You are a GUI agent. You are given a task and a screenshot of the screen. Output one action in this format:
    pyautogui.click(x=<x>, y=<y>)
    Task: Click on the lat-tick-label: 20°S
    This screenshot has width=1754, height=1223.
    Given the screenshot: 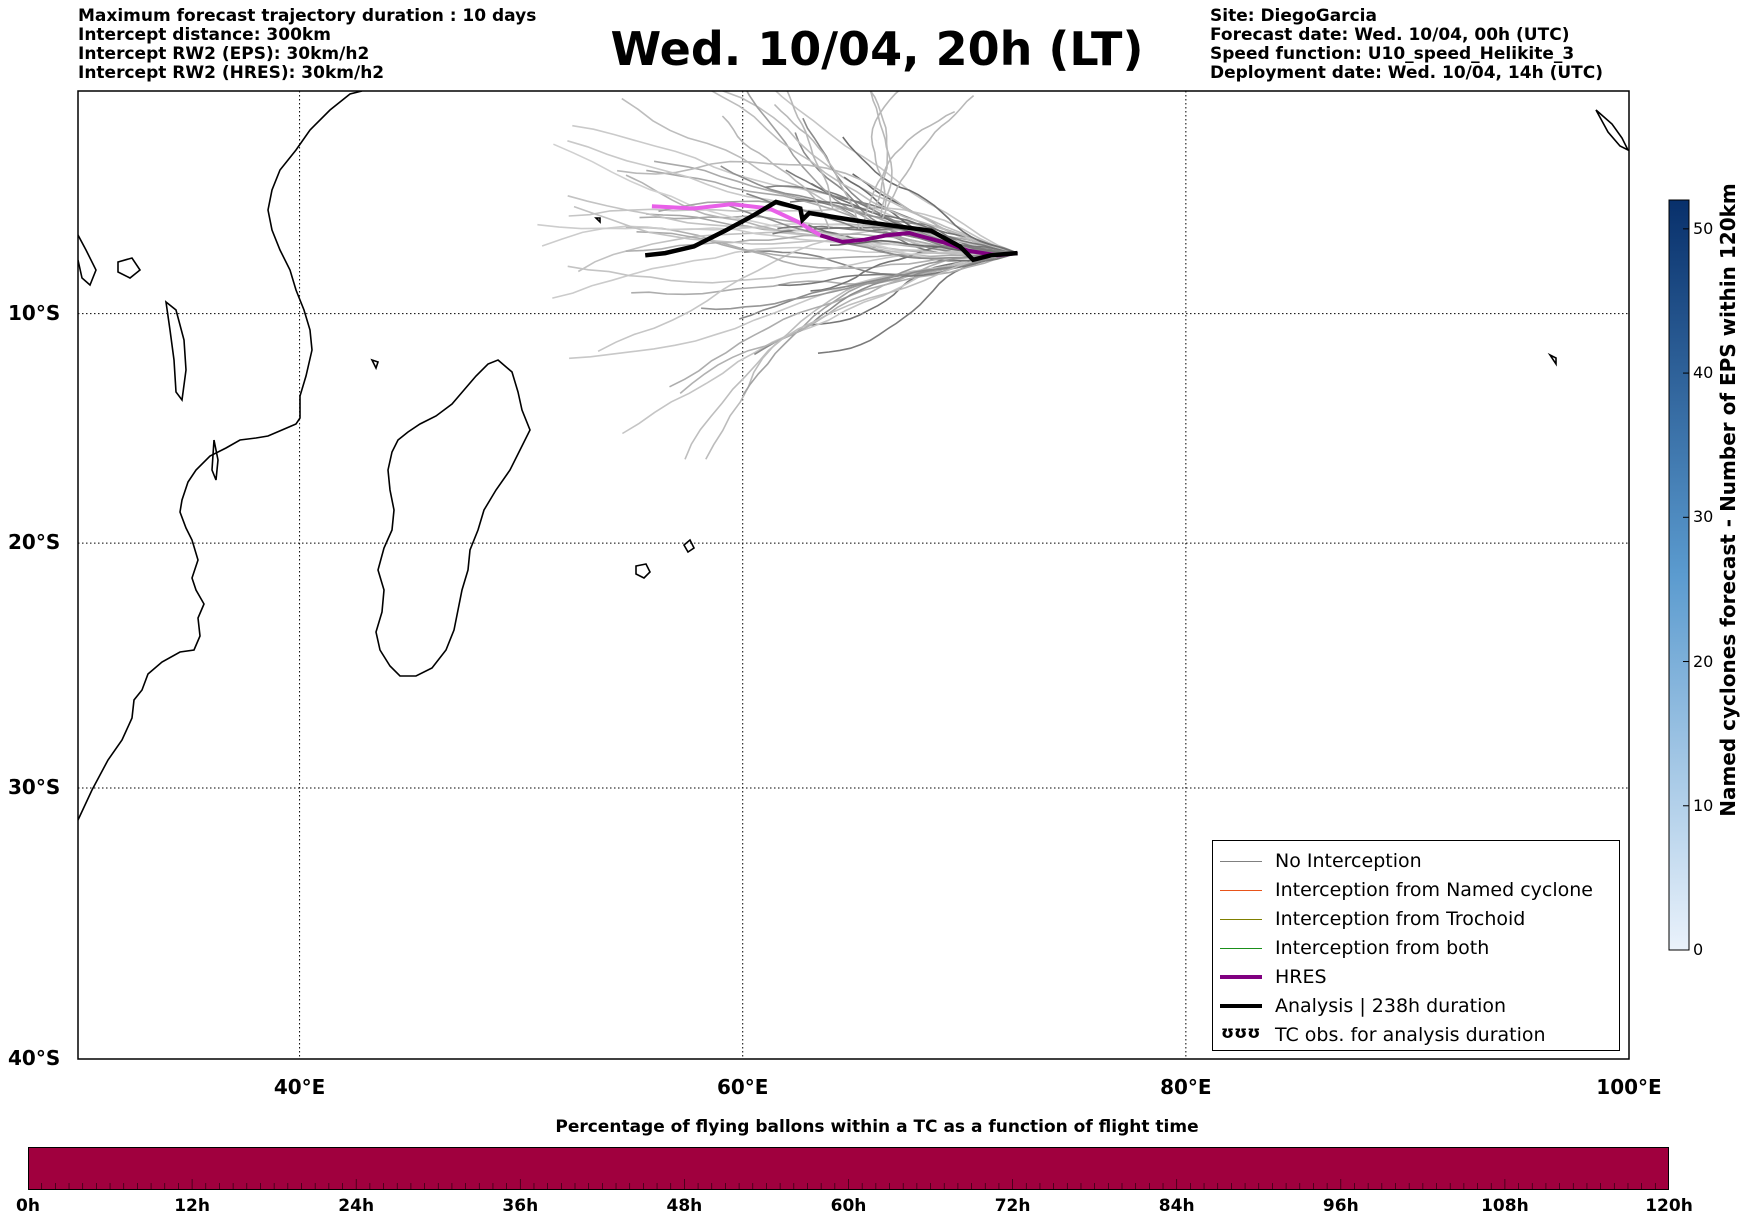 What is the action you would take?
    pyautogui.click(x=34, y=542)
    